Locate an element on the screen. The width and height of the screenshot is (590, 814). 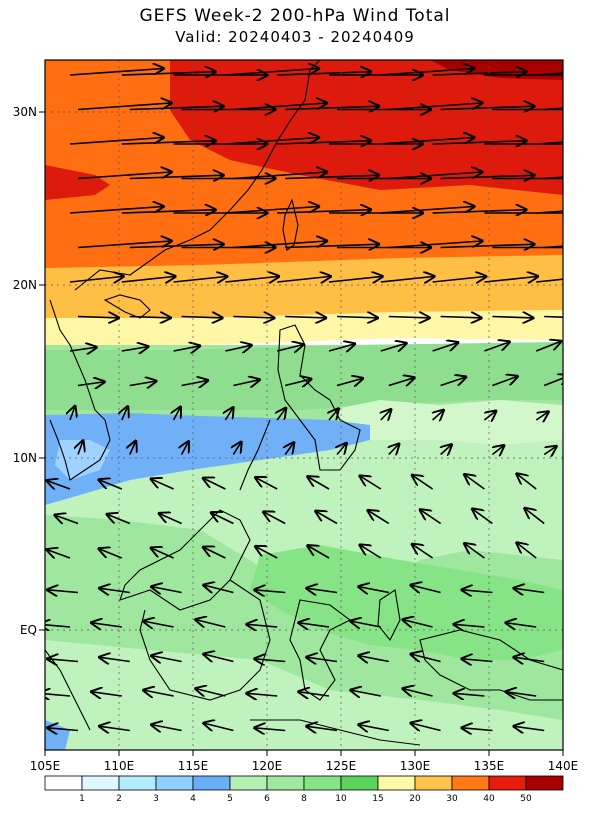
colorbar-label: 3 is located at coordinates (156, 799).